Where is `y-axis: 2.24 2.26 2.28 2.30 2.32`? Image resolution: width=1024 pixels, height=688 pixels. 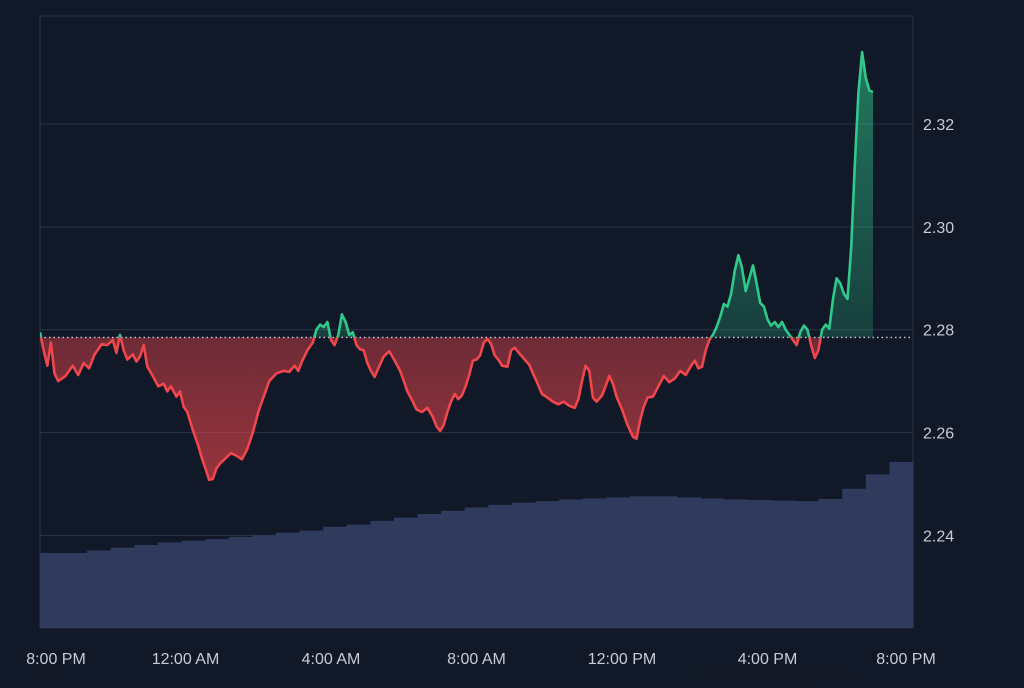 y-axis: 2.24 2.26 2.28 2.30 2.32 is located at coordinates (938, 331).